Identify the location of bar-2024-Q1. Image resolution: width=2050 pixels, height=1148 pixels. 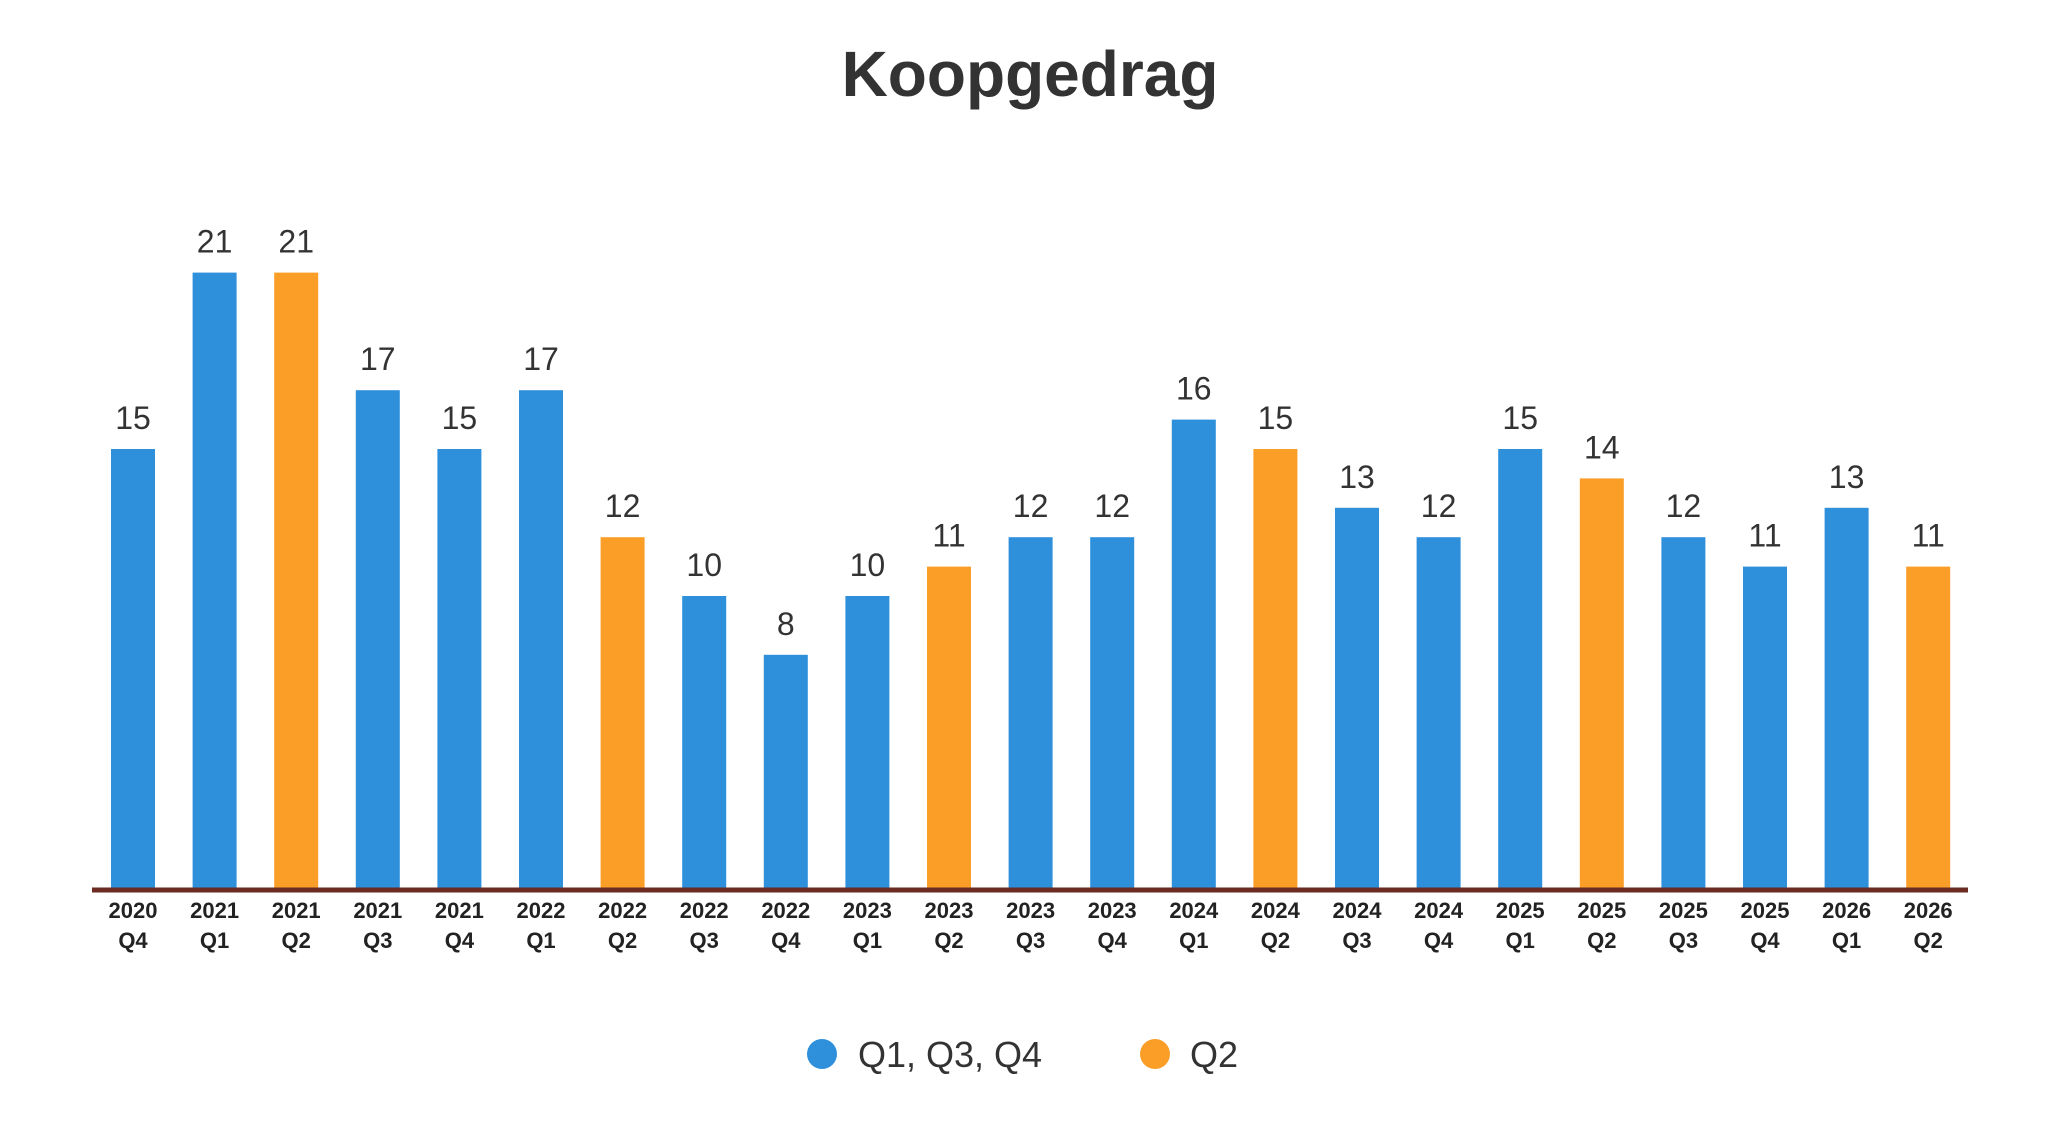
(1193, 654).